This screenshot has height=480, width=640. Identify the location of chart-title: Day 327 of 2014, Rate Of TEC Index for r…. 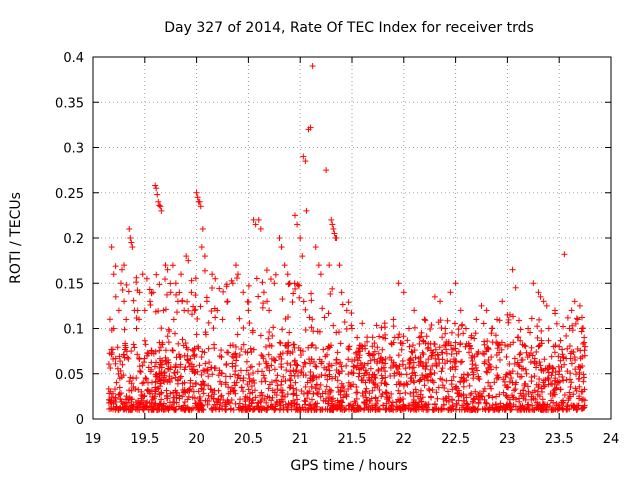
(349, 28).